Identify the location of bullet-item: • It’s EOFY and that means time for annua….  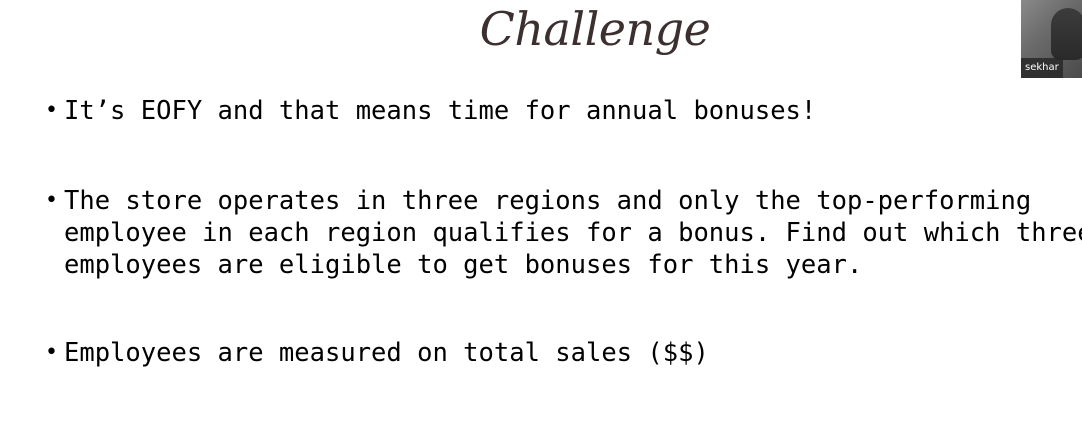
(430, 111).